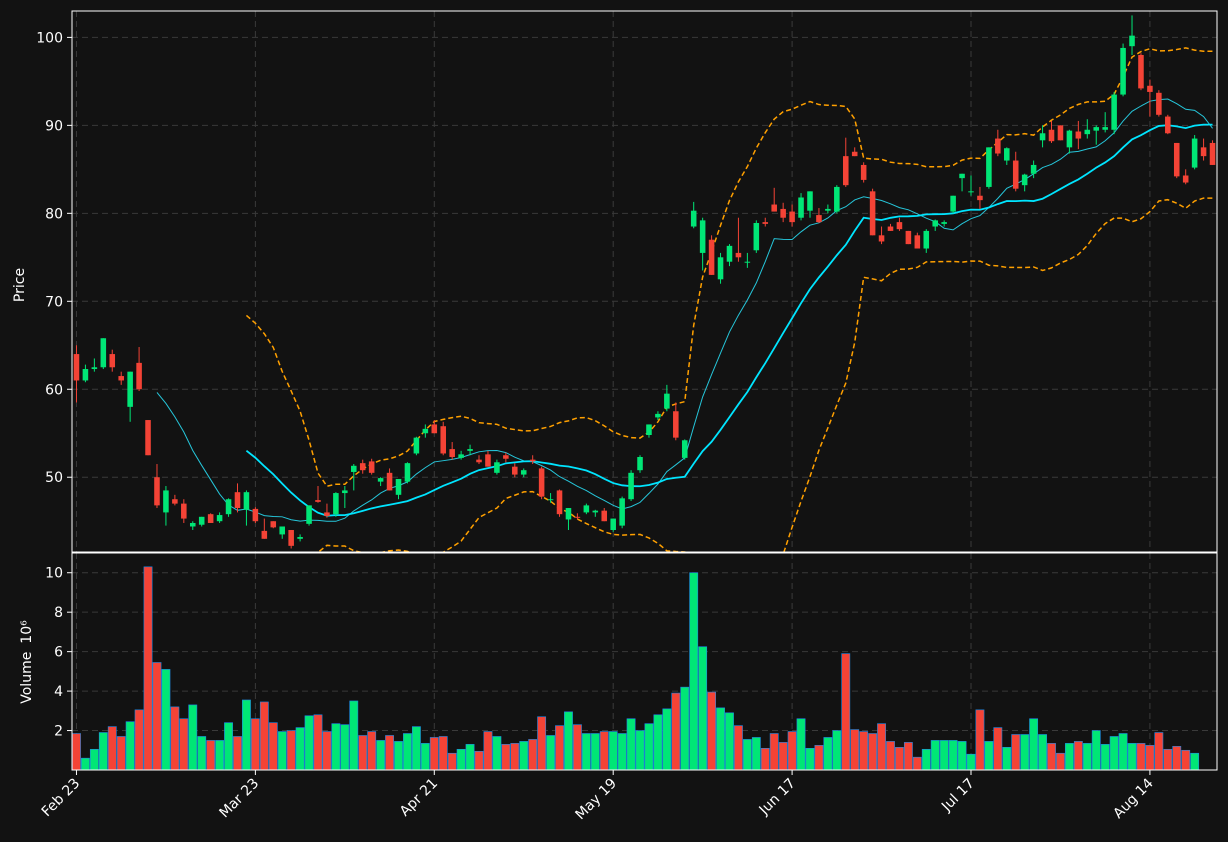 Image resolution: width=1228 pixels, height=842 pixels. Describe the element at coordinates (20, 285) in the screenshot. I see `price-y-axis-label: Price` at that location.